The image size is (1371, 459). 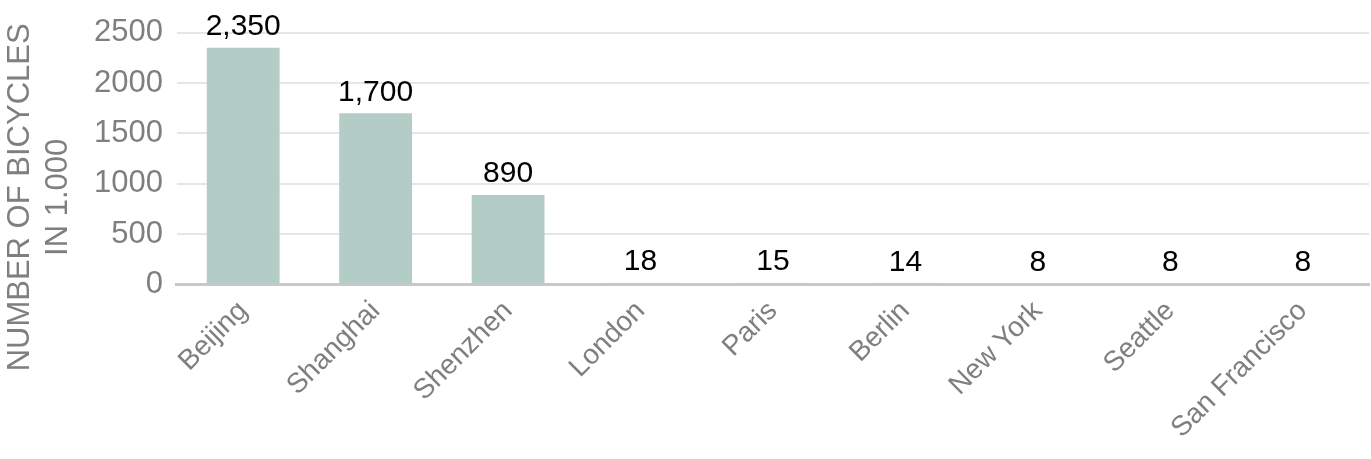 What do you see at coordinates (128, 31) in the screenshot?
I see `y-tick-label: 2500` at bounding box center [128, 31].